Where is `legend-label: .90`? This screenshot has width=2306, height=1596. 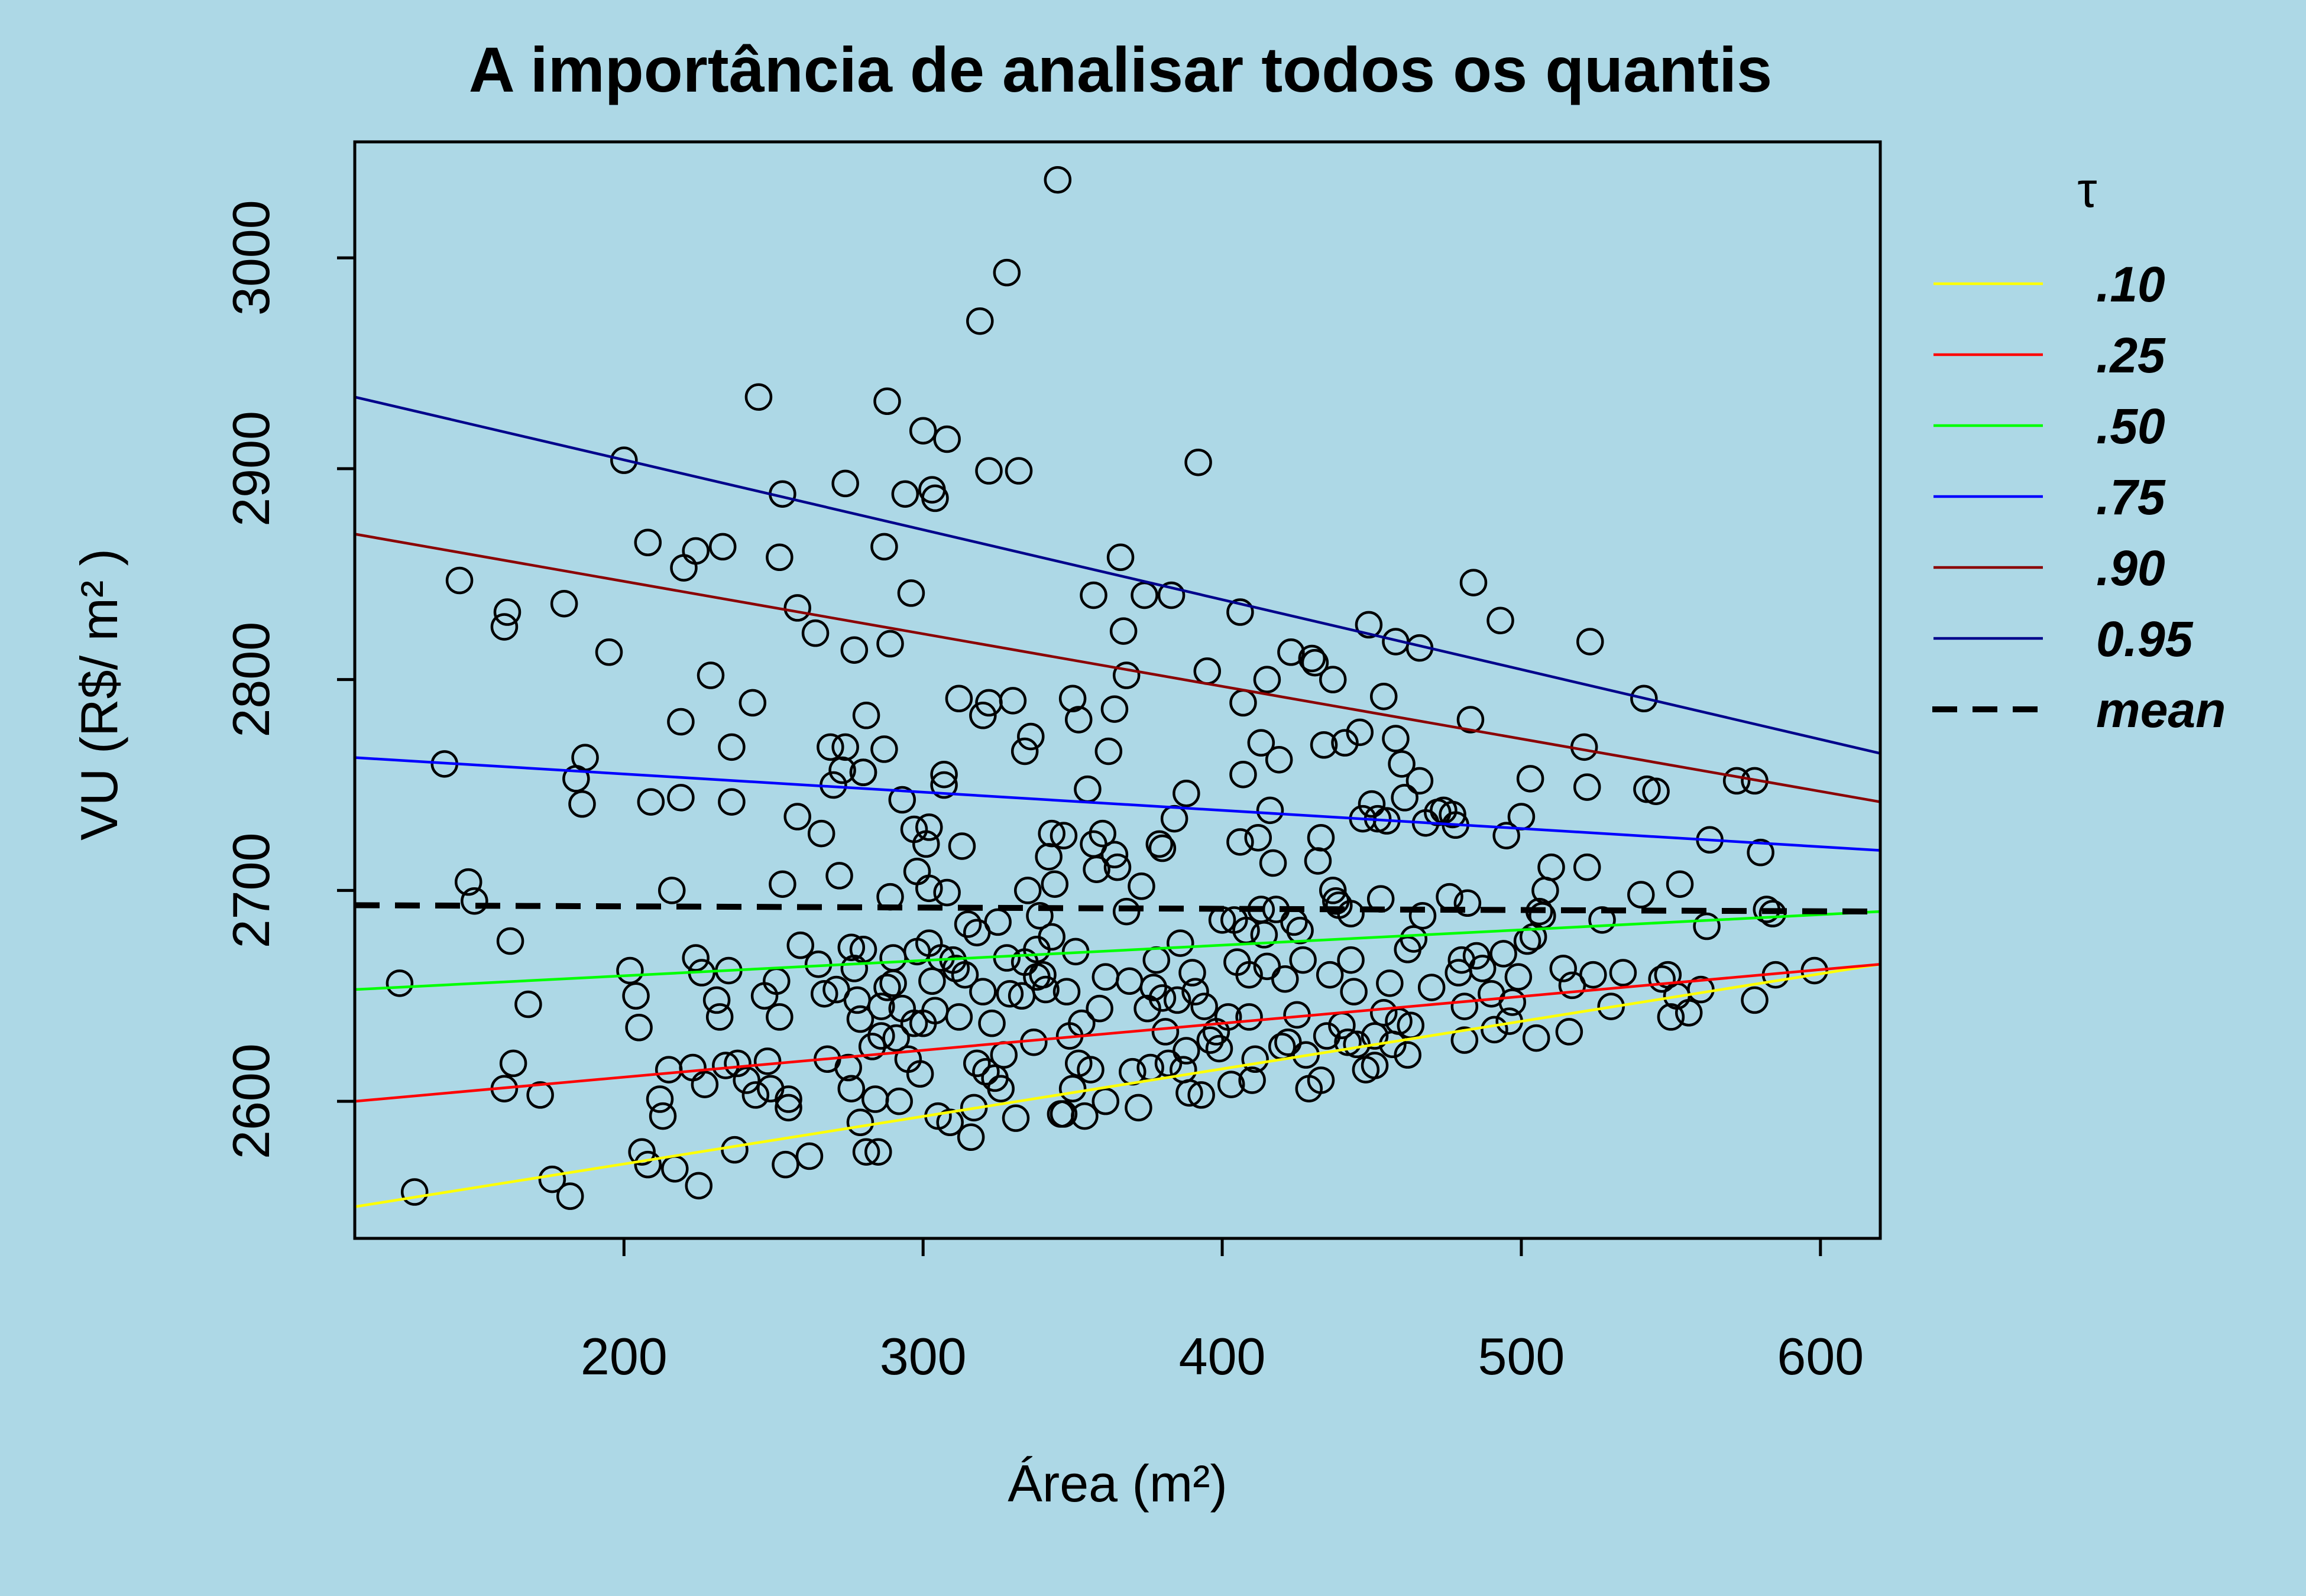
legend-label: .90 is located at coordinates (2130, 568).